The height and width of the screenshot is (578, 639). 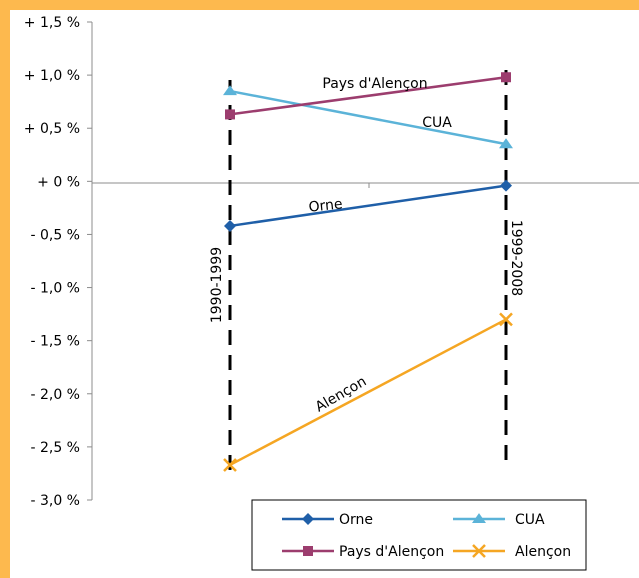 What do you see at coordinates (368, 117) in the screenshot?
I see `series-line-cua` at bounding box center [368, 117].